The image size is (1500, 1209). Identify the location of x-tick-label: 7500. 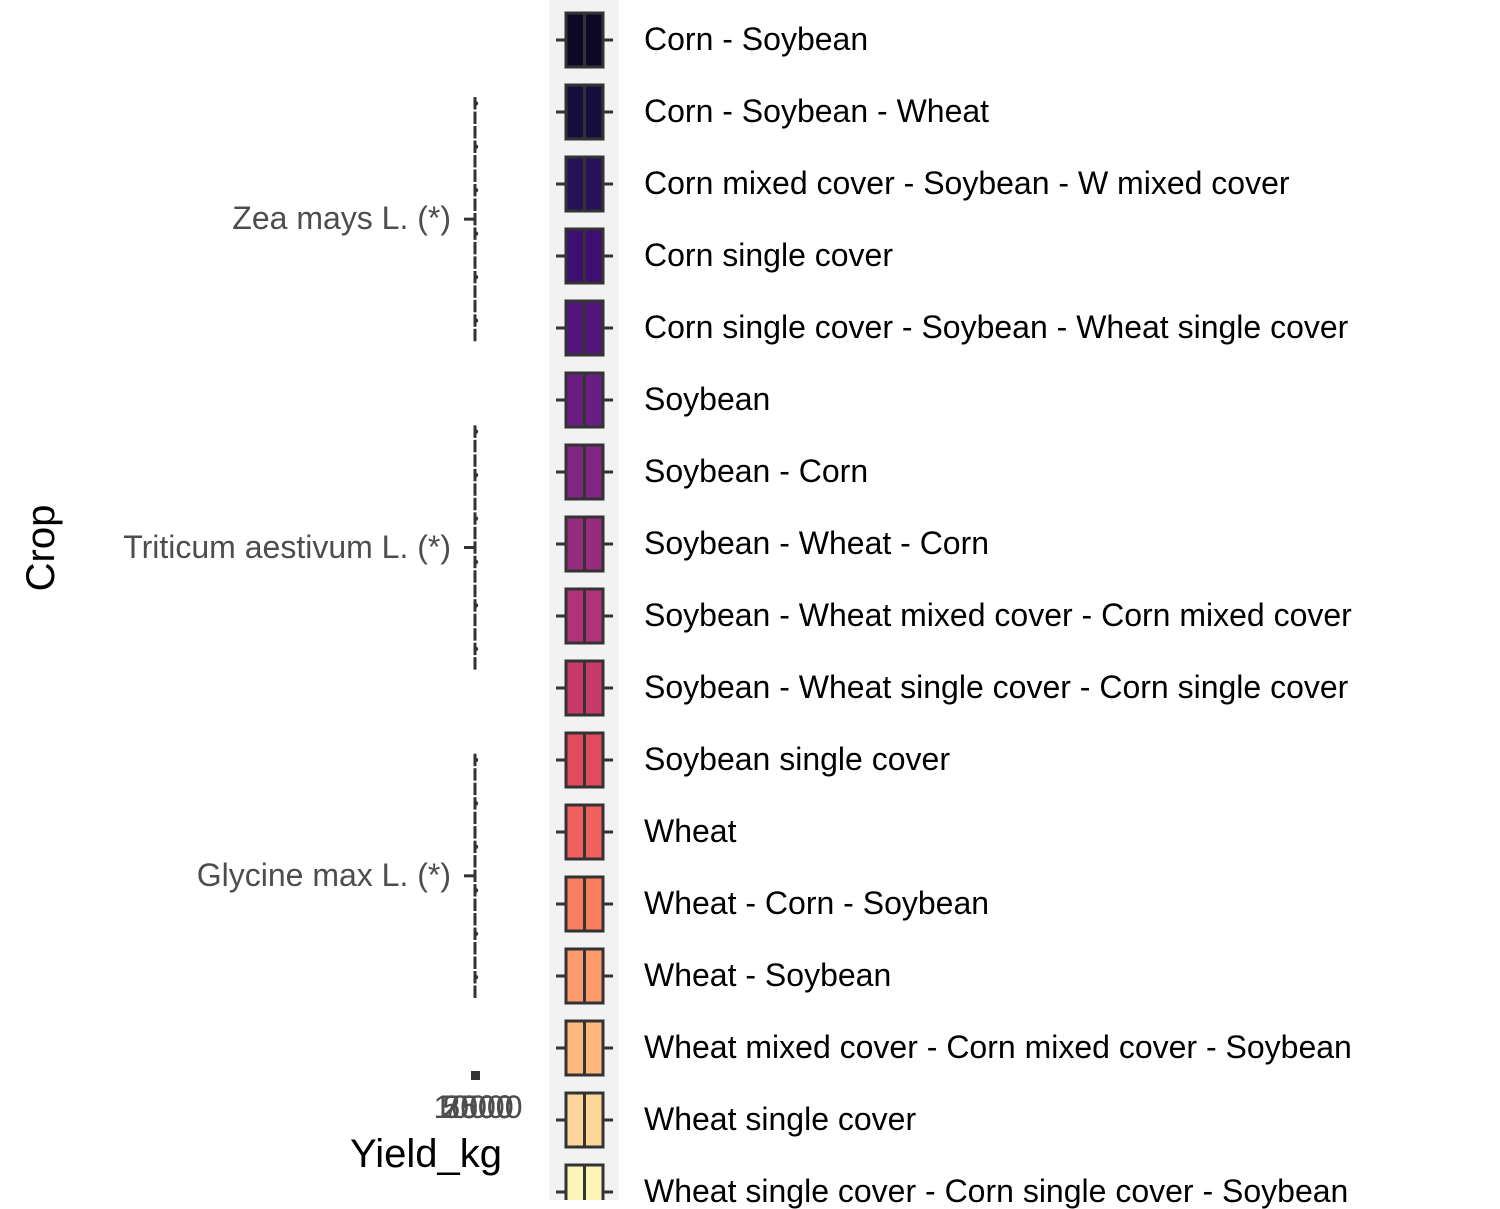
(477, 1107).